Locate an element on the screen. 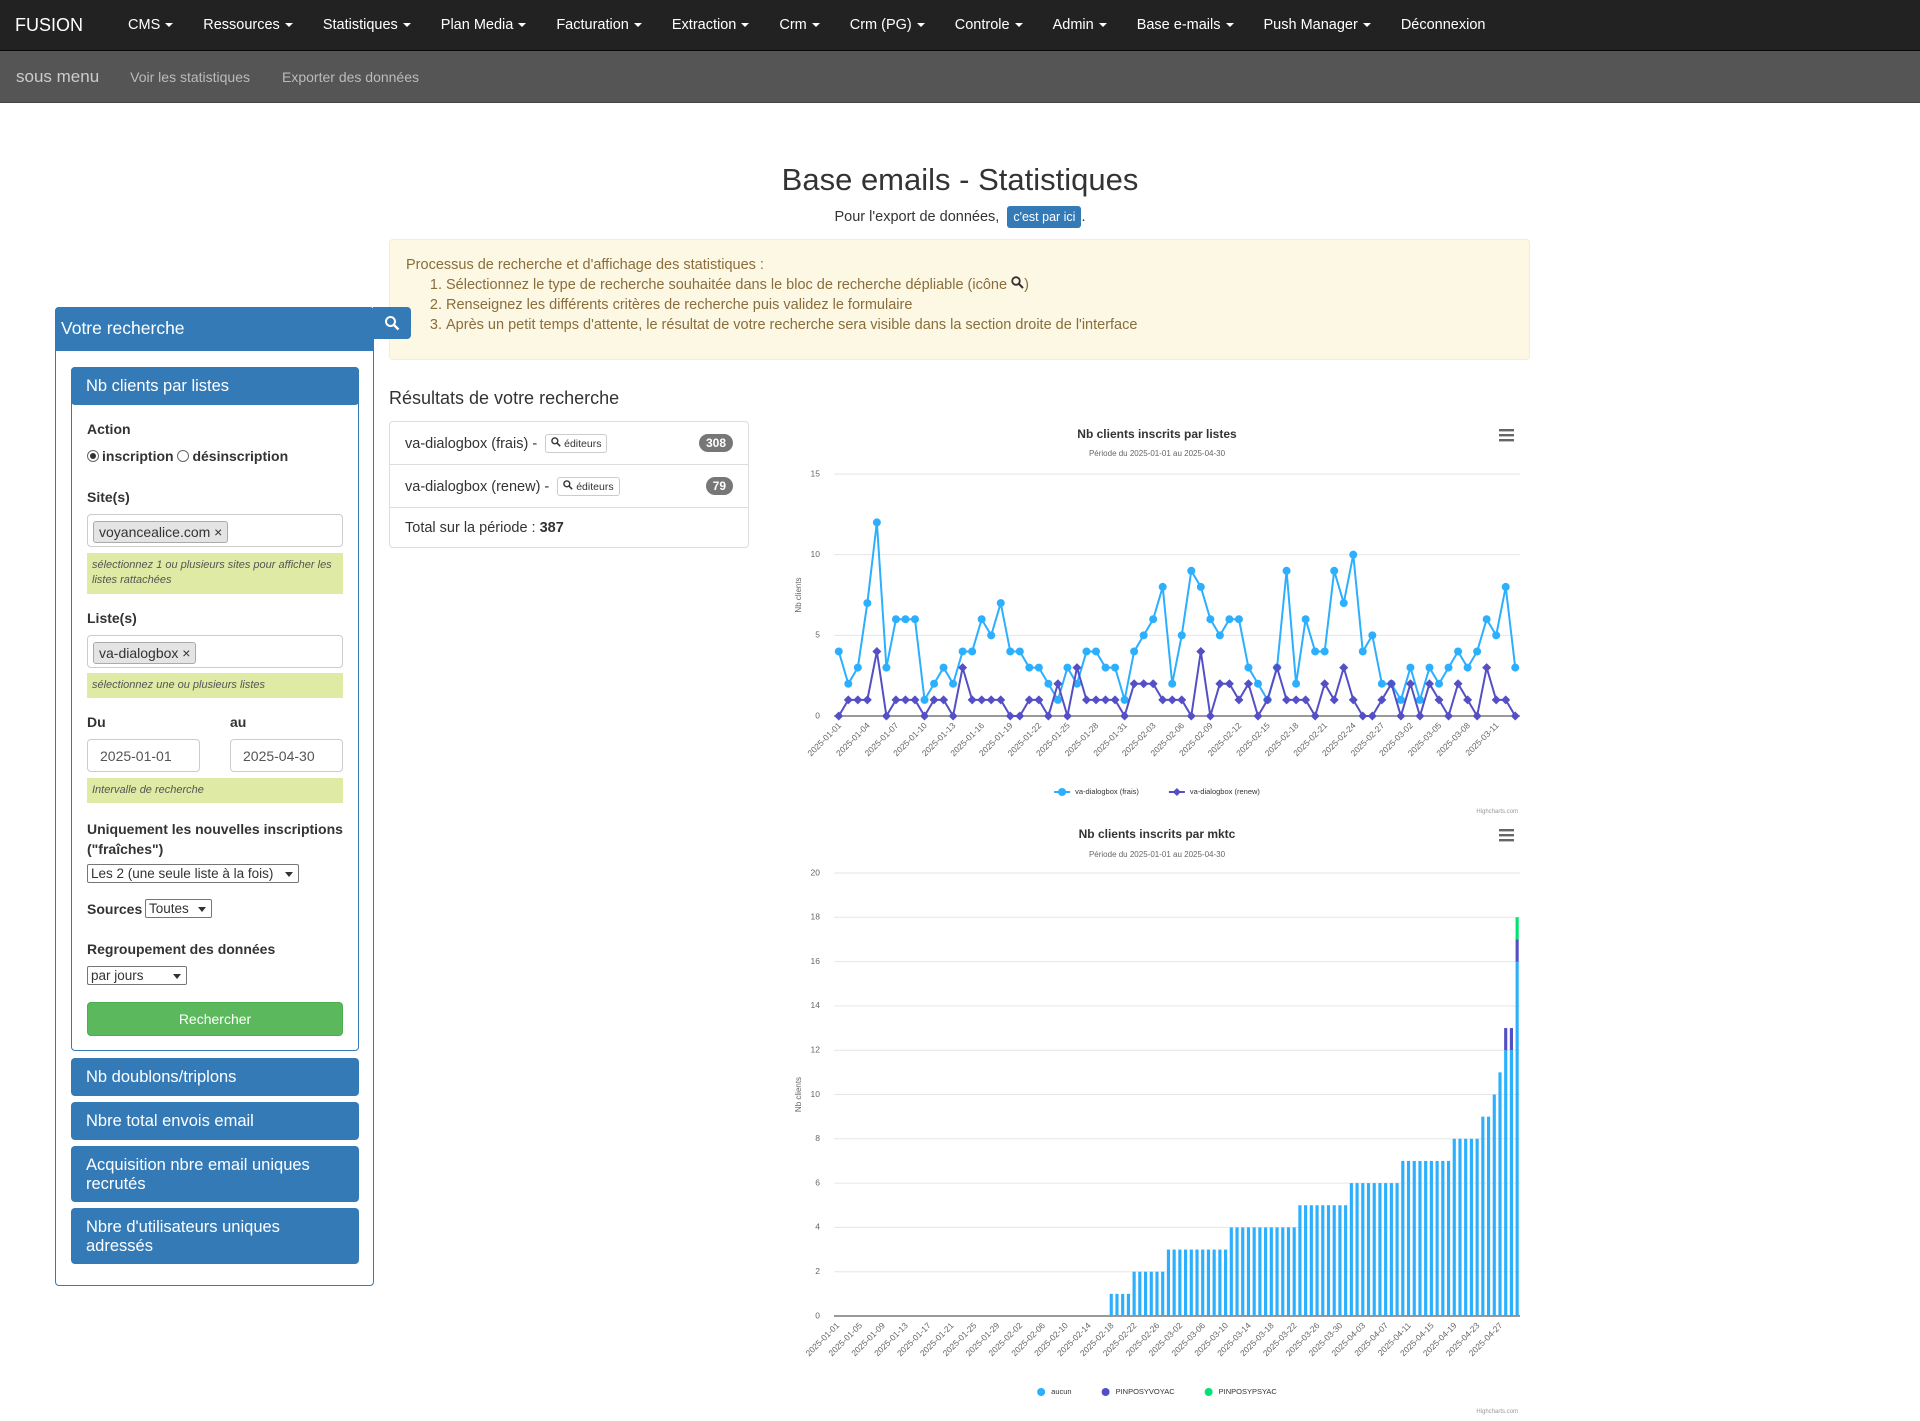  submit-button: Rechercher is located at coordinates (215, 1019).